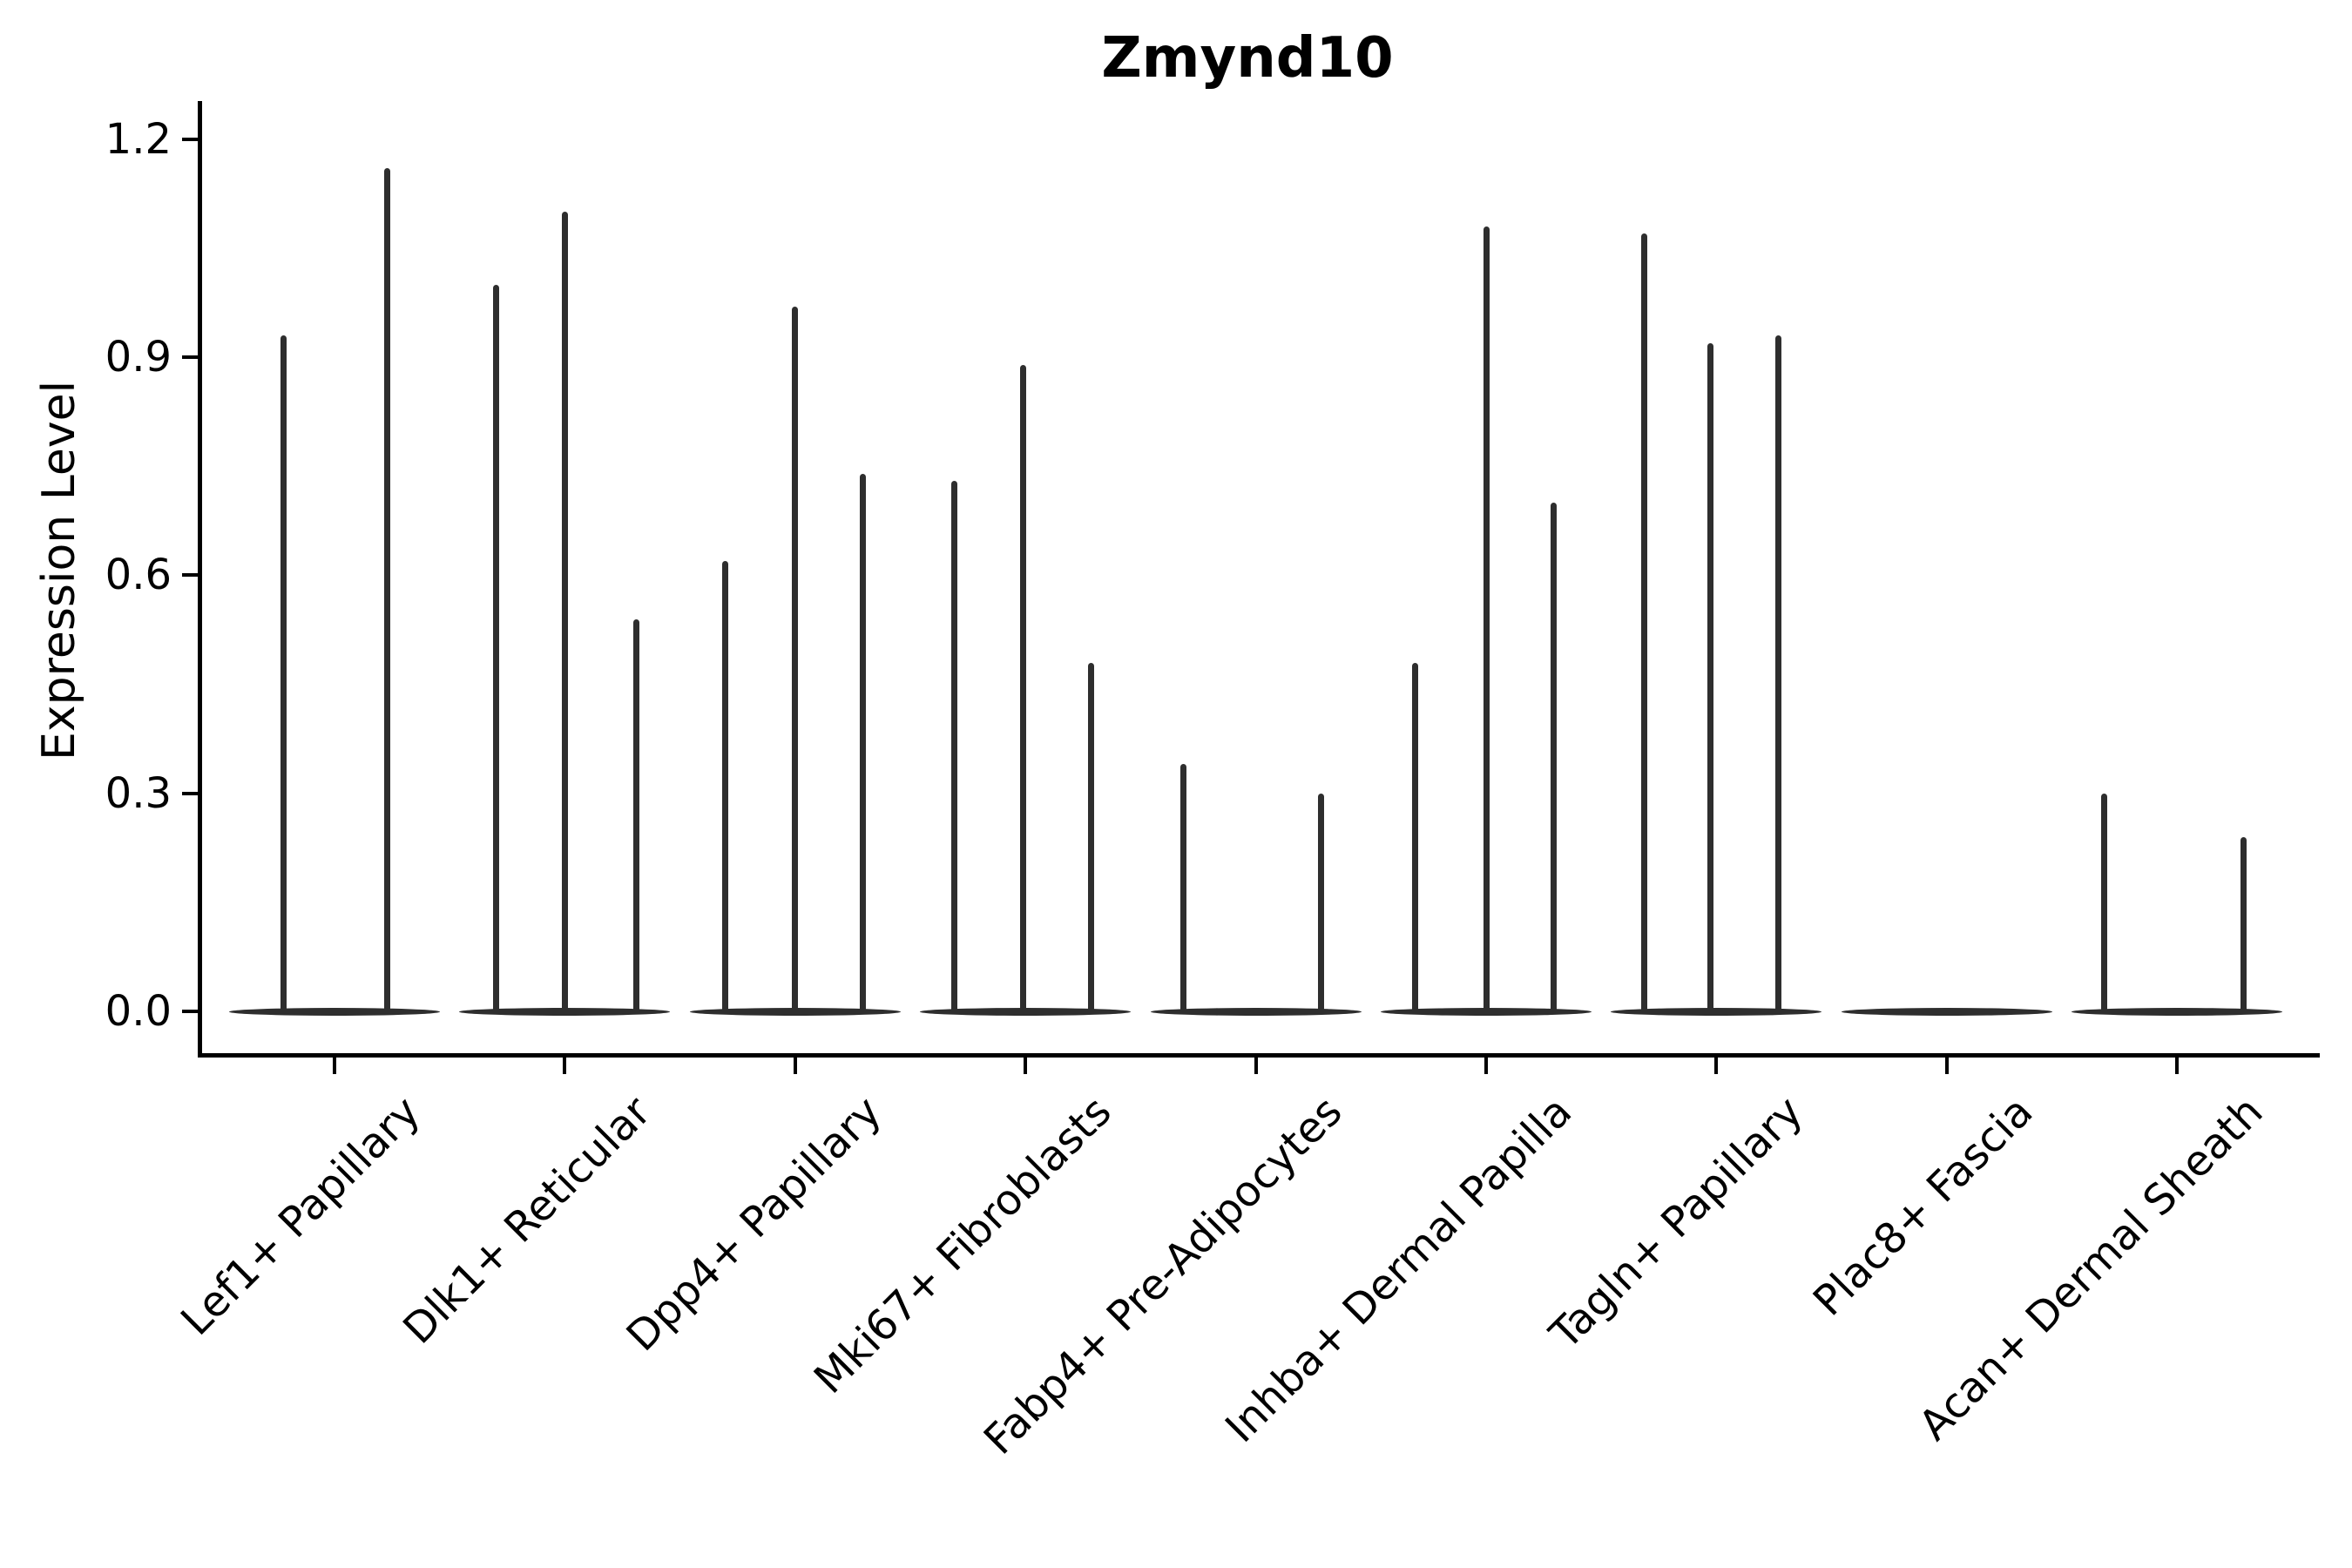  I want to click on x-tick-label: Plac8+ Fascia, so click(1923, 1206).